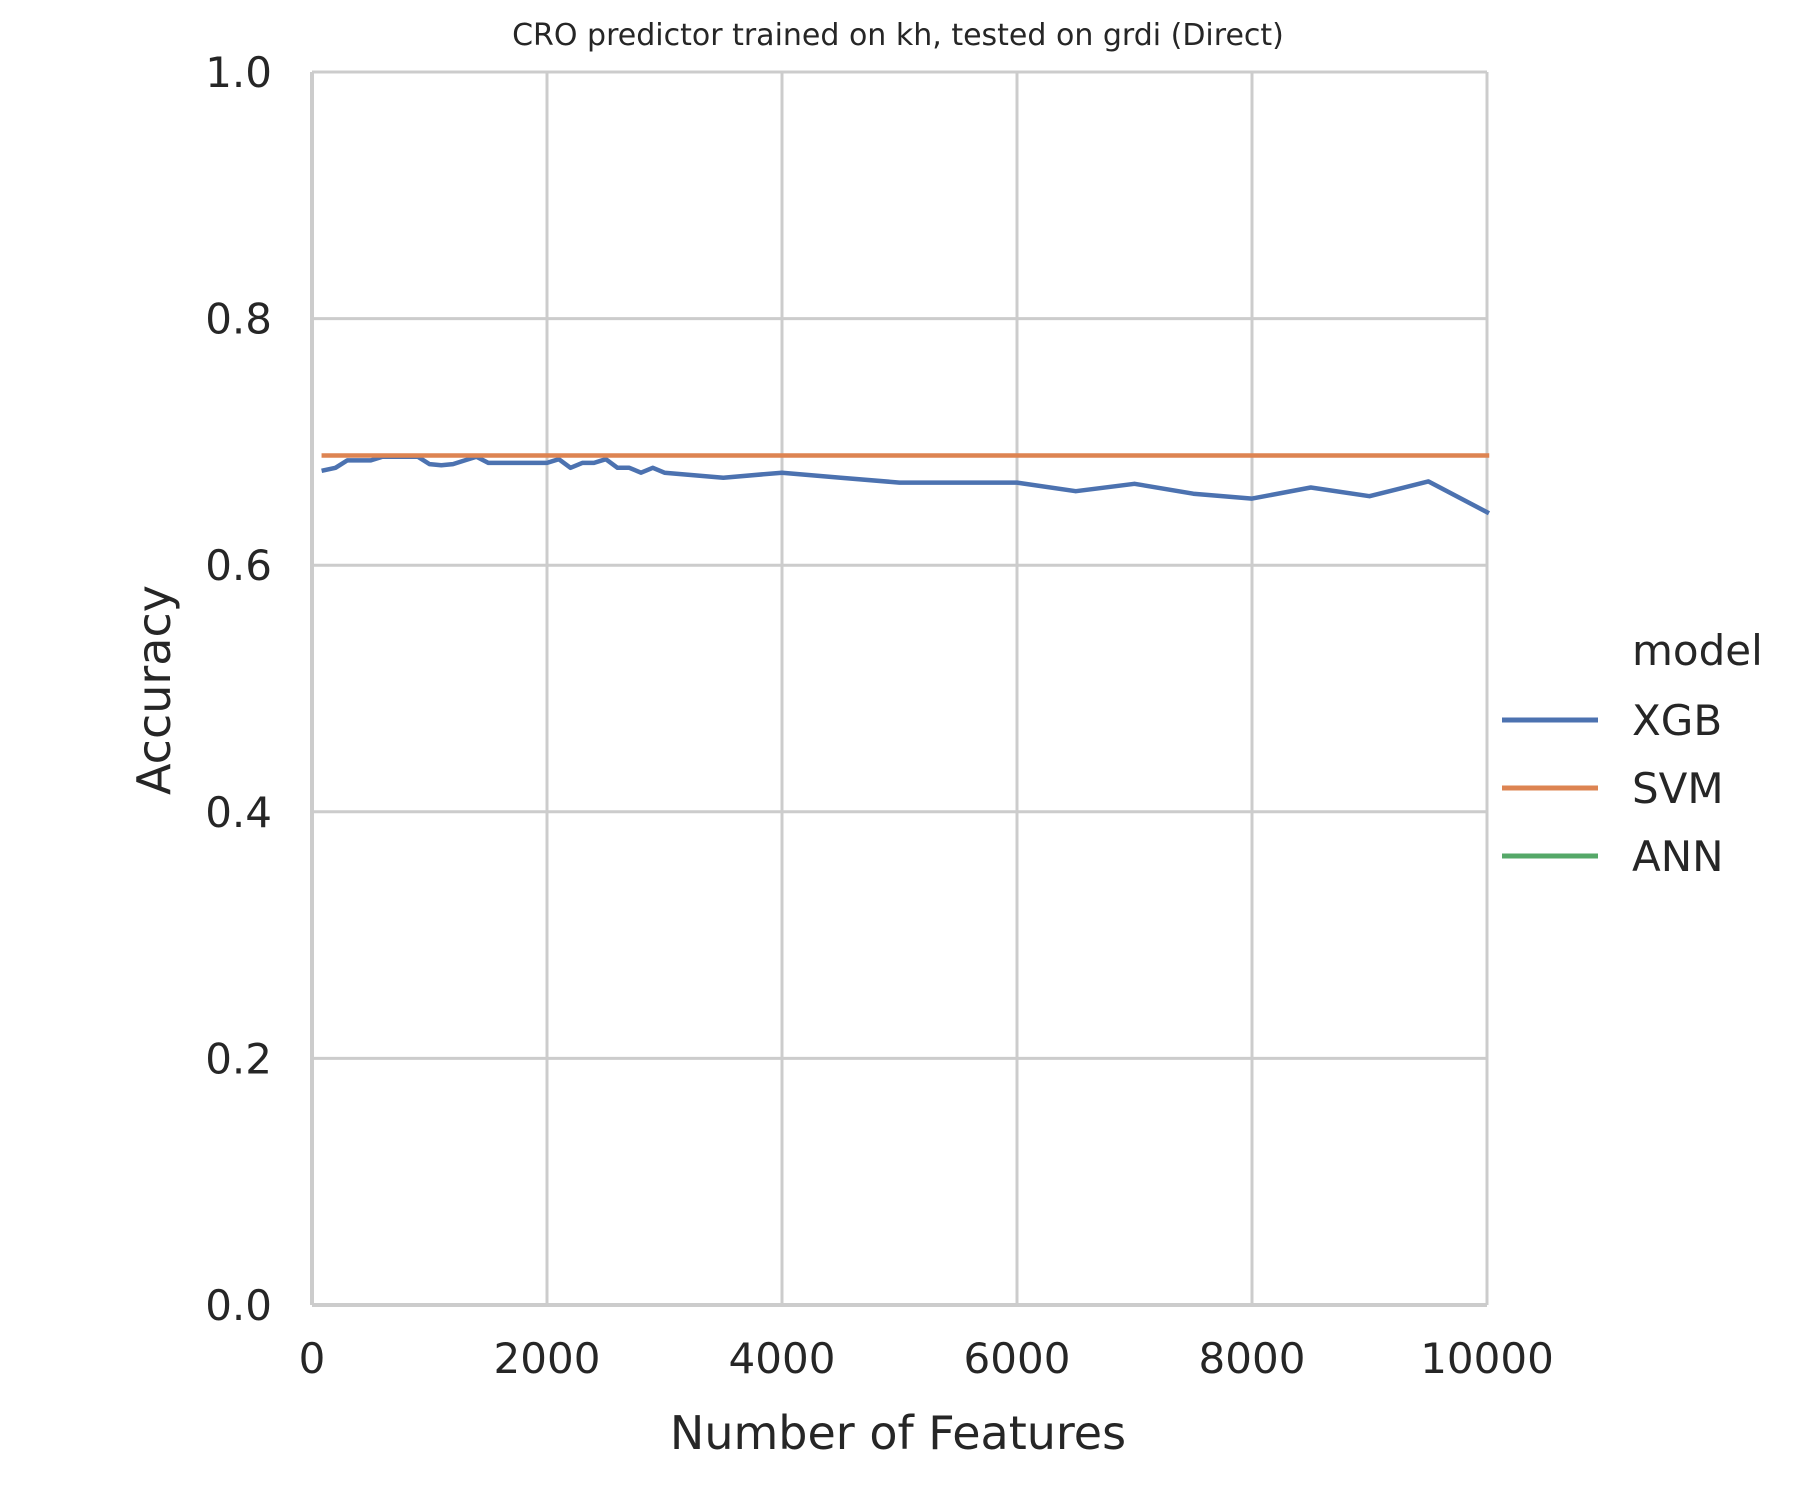 The image size is (1808, 1500). I want to click on y-tick-label: 1.0, so click(238, 72).